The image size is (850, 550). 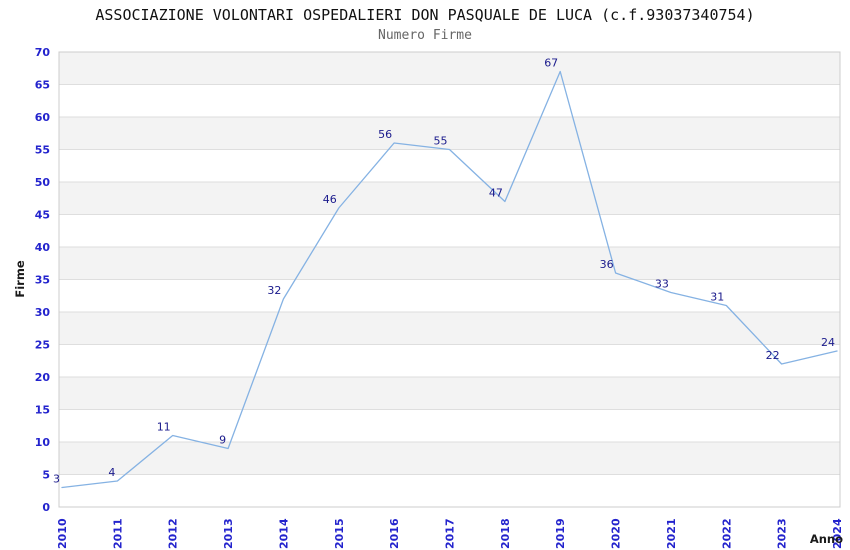 What do you see at coordinates (62, 533) in the screenshot?
I see `x-tick-label: 2010` at bounding box center [62, 533].